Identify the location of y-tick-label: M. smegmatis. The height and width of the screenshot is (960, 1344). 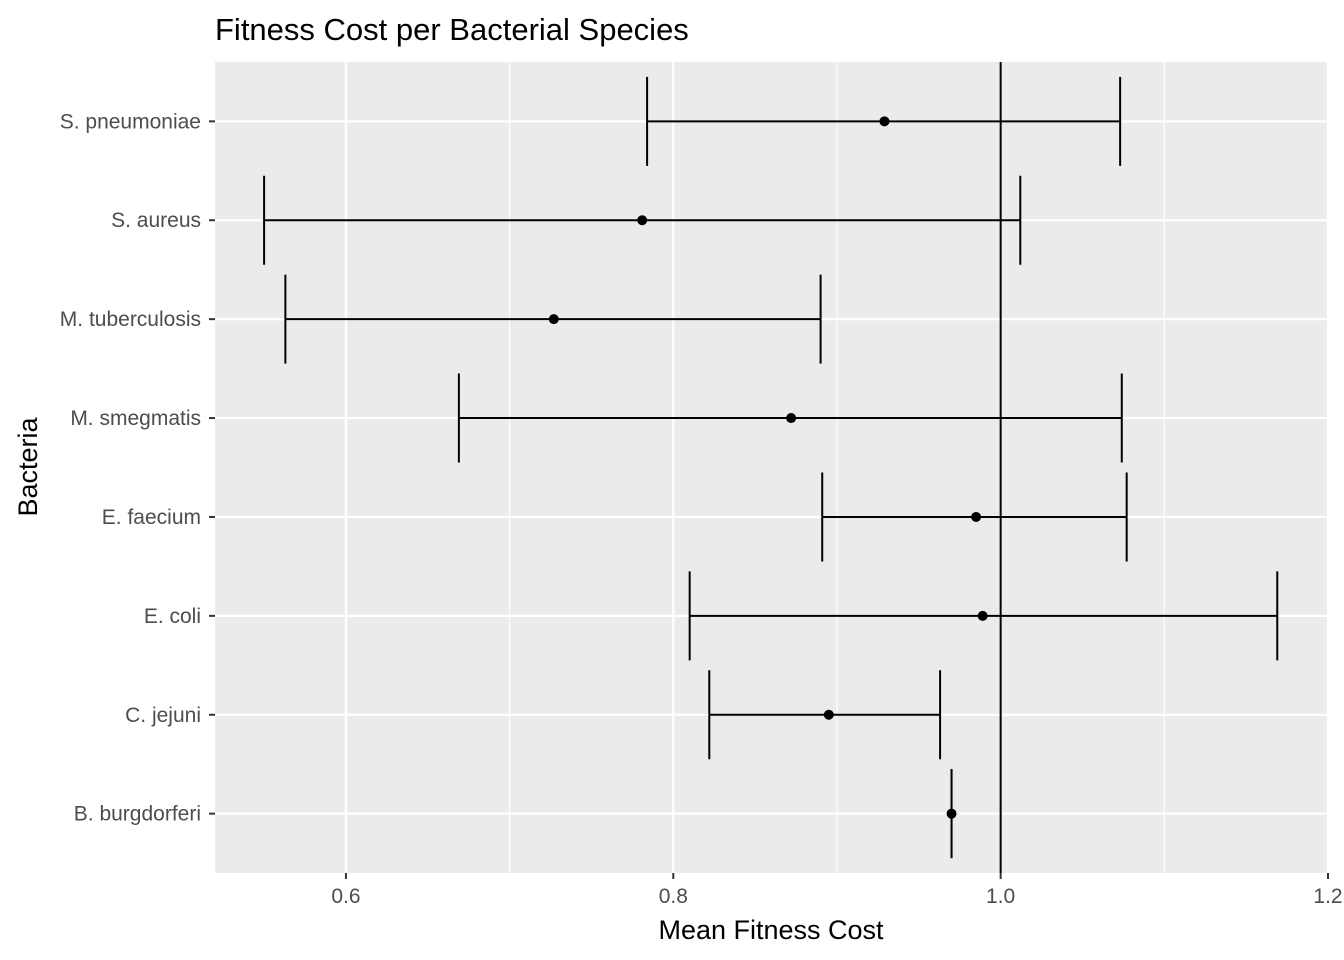
(135, 418).